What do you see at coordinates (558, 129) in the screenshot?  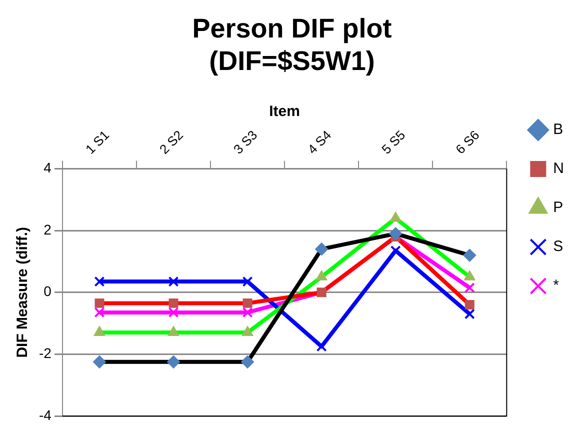 I see `legend-label: B` at bounding box center [558, 129].